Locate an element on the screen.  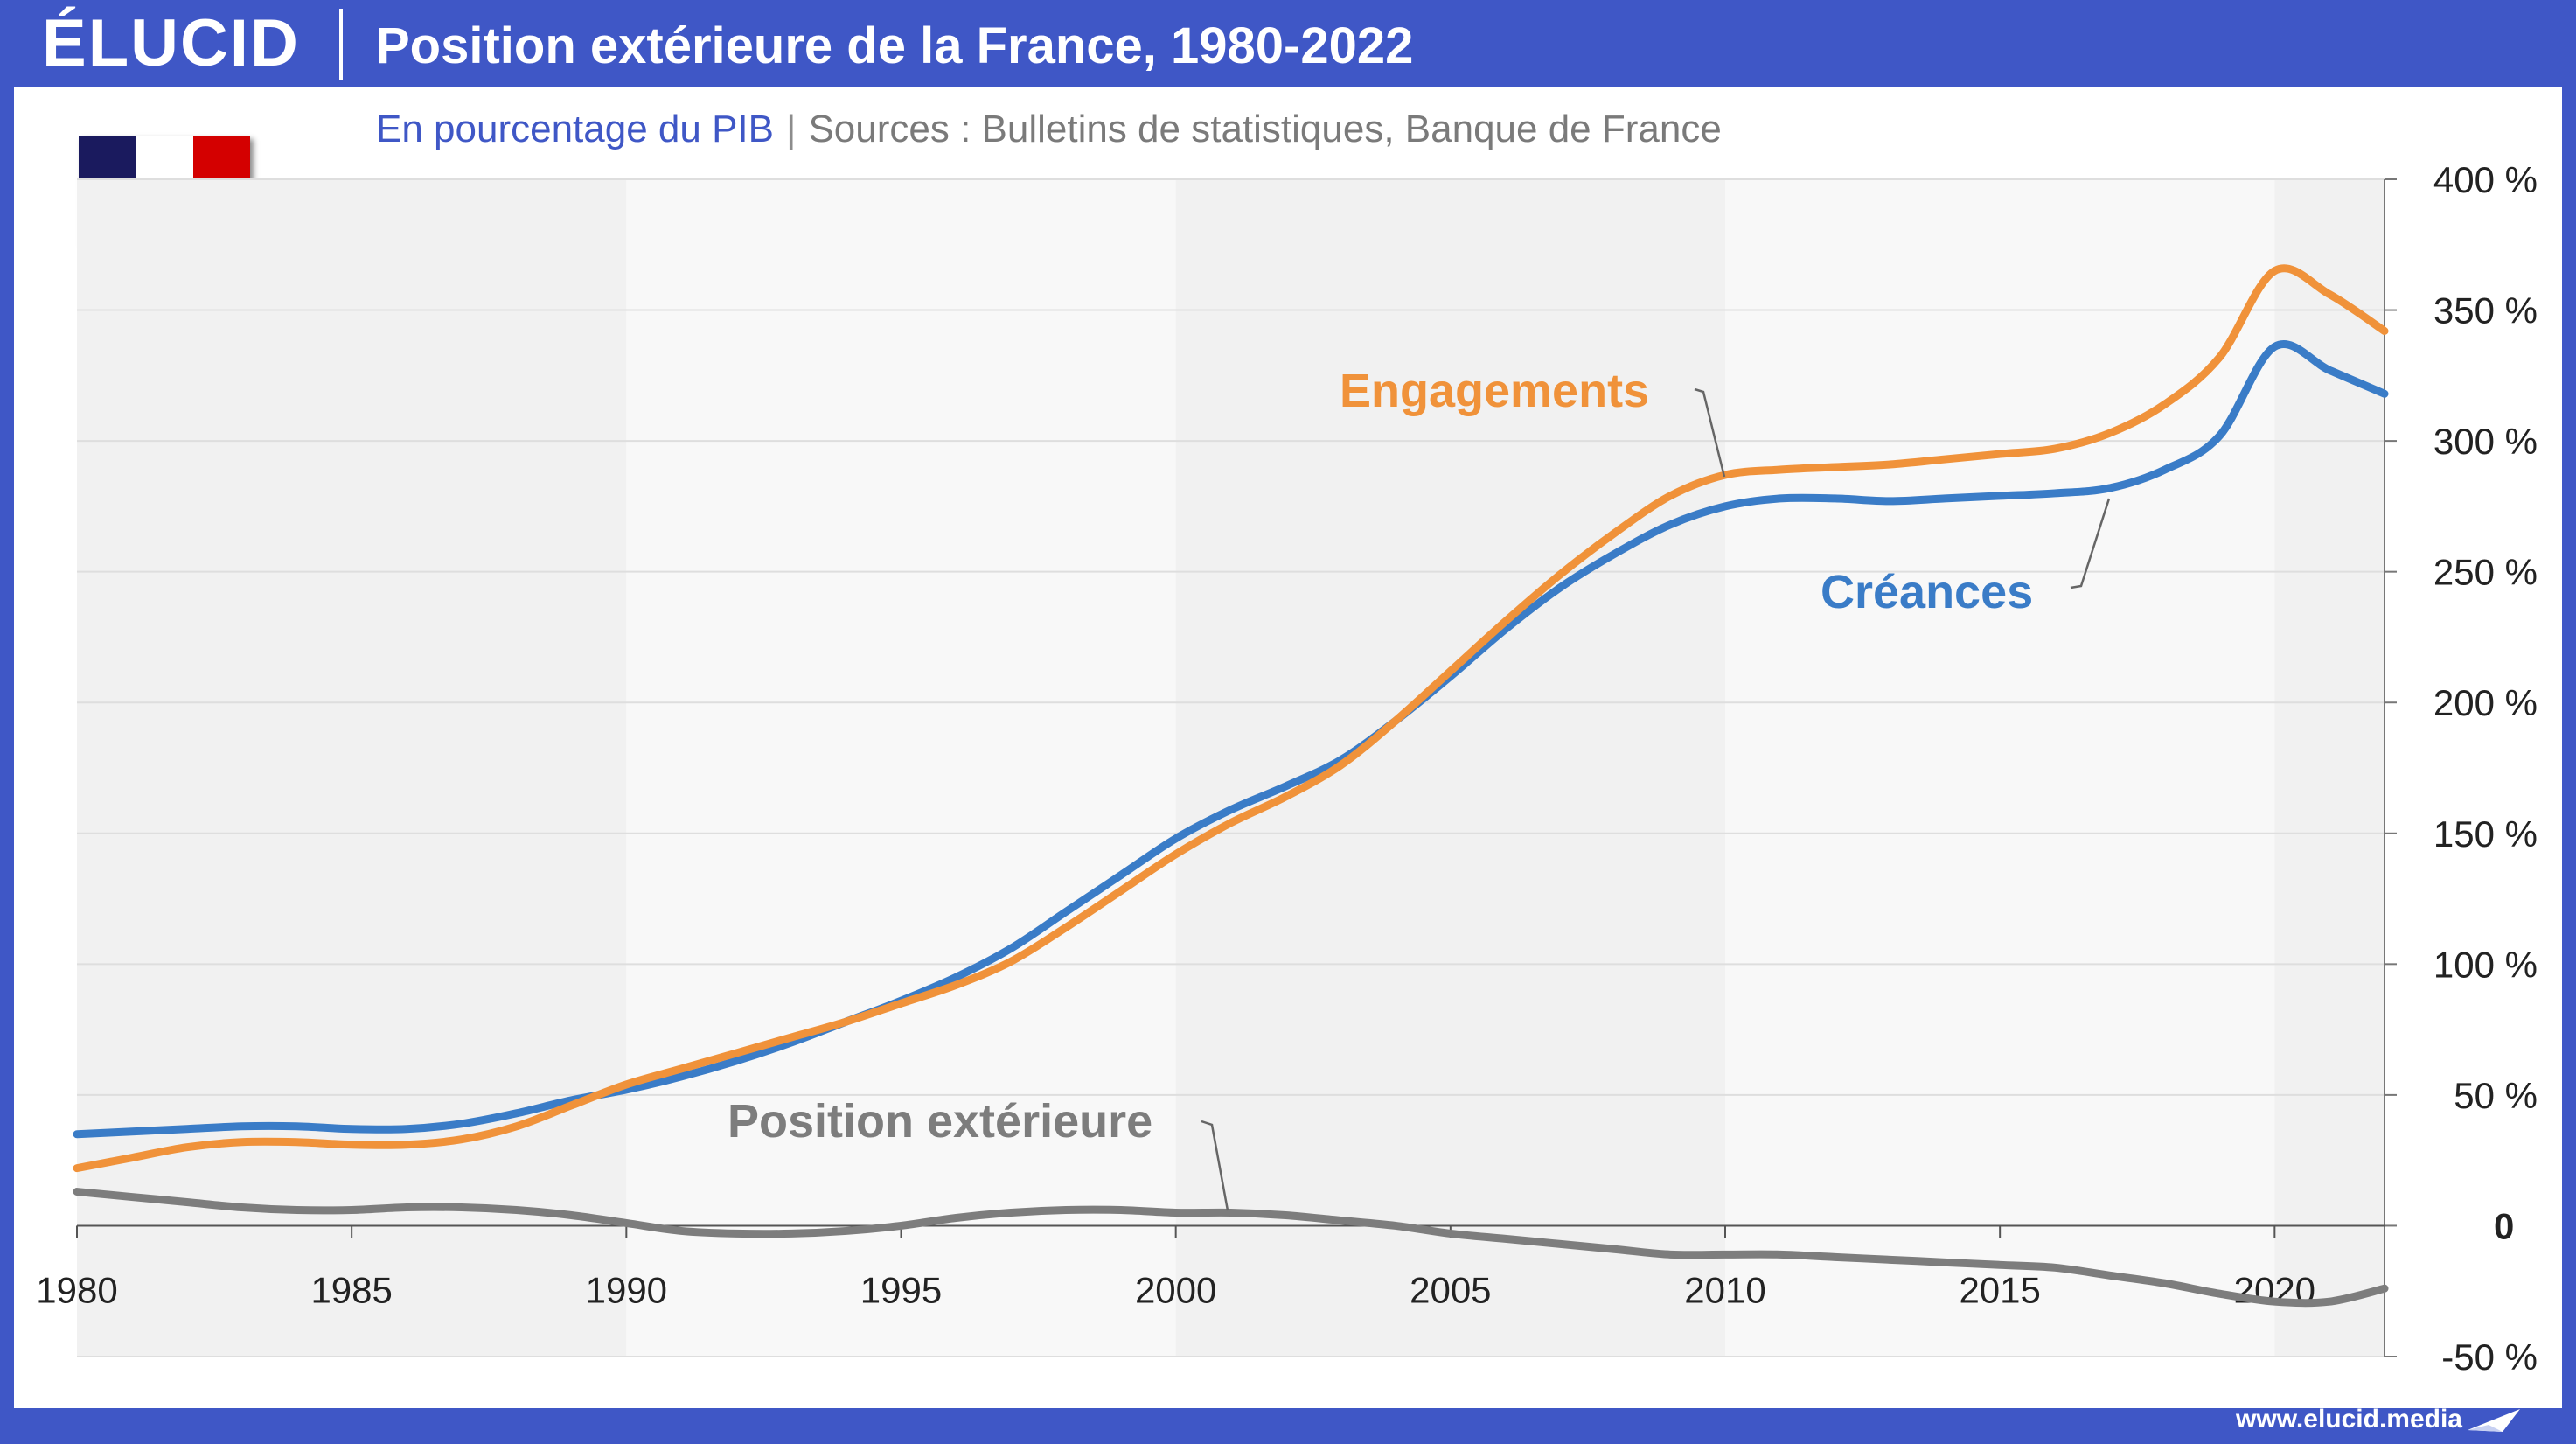
series-label-creances: Créances is located at coordinates (1927, 592).